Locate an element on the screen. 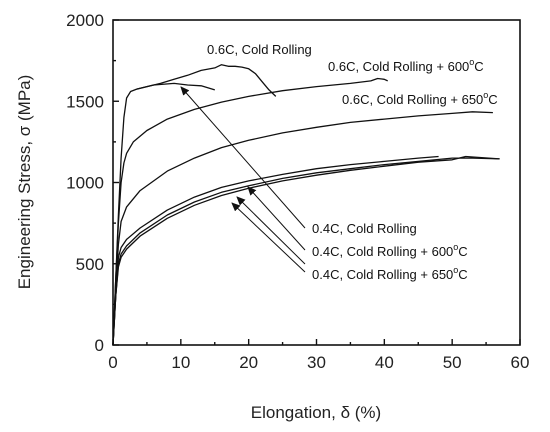 This screenshot has height=432, width=550. series-label-1: 0.6C, Cold Rolling is located at coordinates (259, 49).